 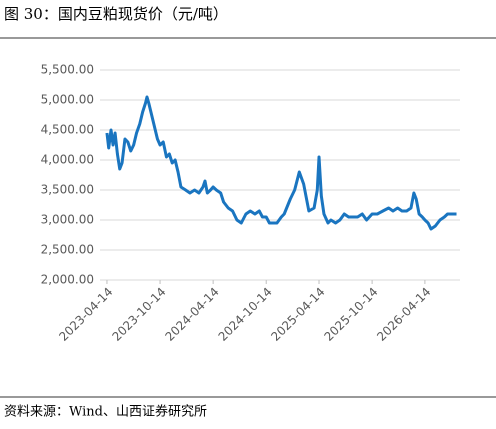 I want to click on x-tick-label: 2025-04-14, so click(x=297, y=314).